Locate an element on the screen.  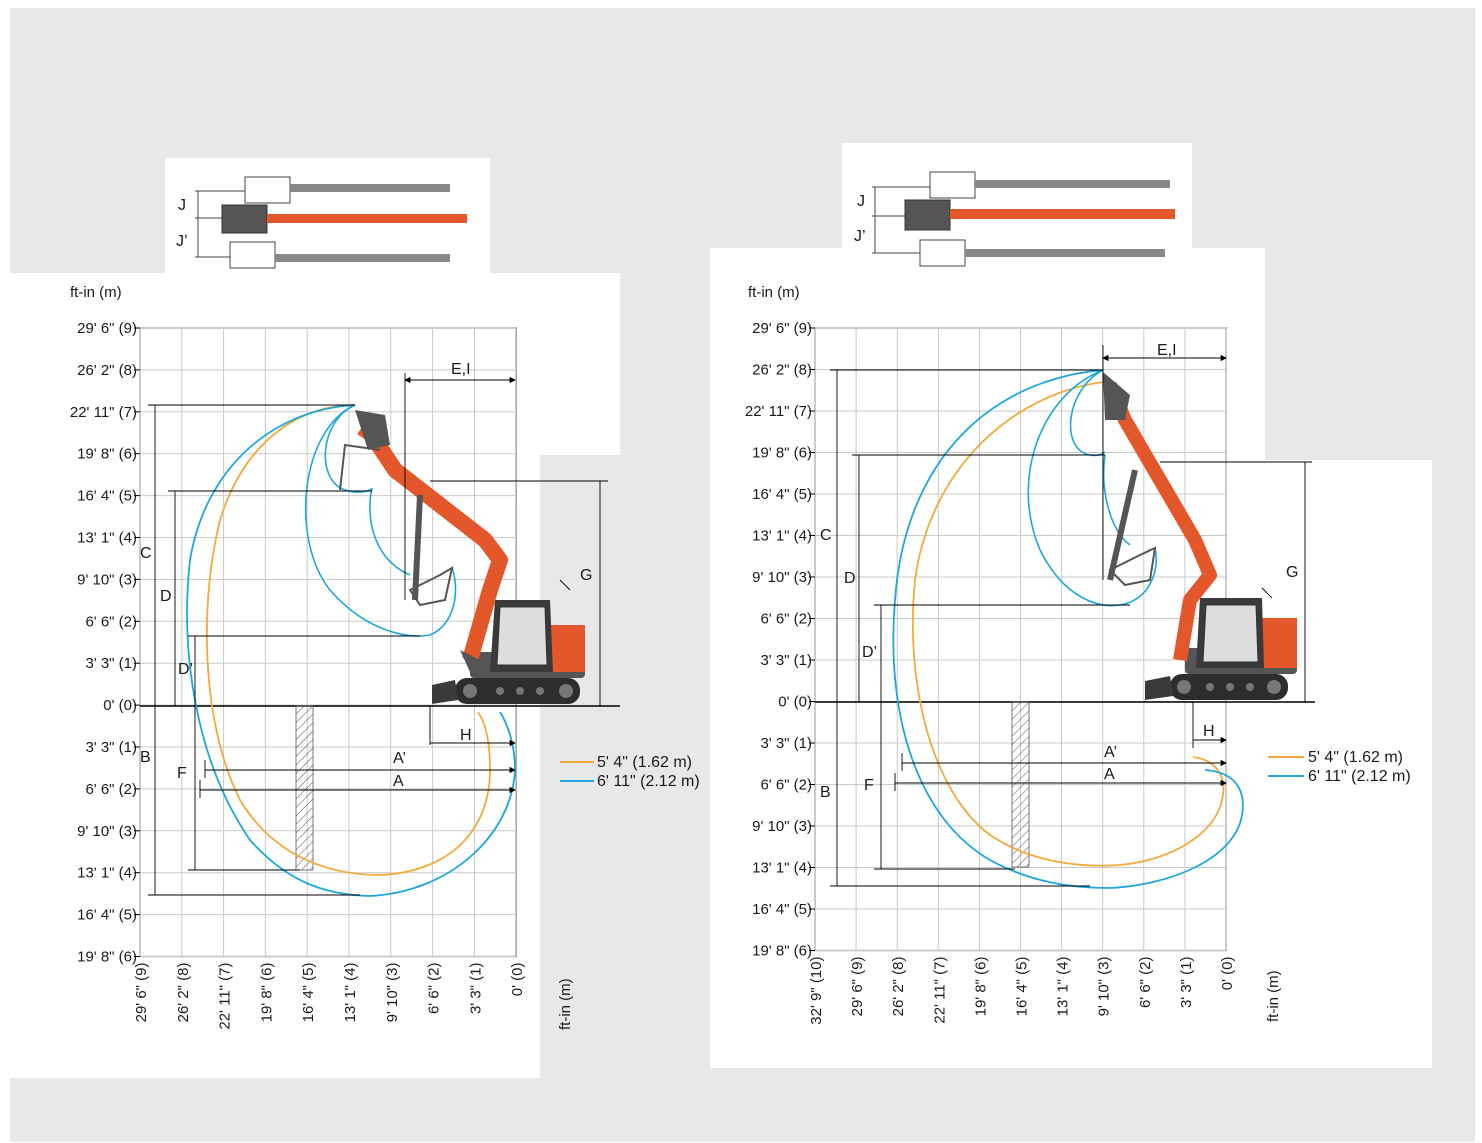
left-label-B: B is located at coordinates (145, 757).